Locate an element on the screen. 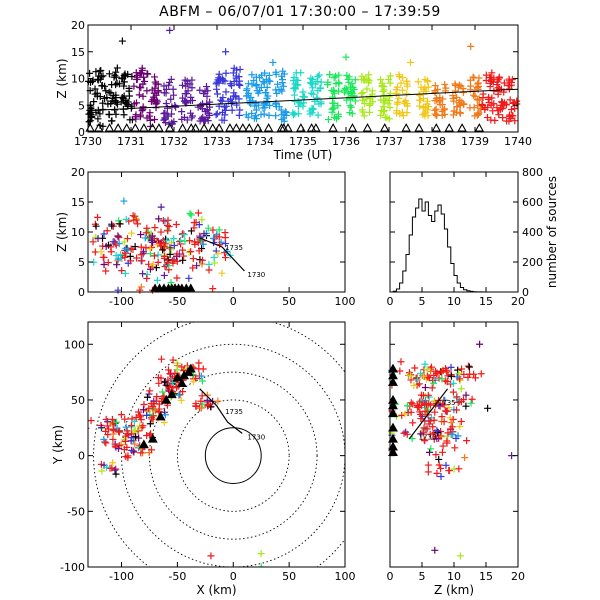 The image size is (600, 600). y-tick-label: 15 is located at coordinates (78, 52).